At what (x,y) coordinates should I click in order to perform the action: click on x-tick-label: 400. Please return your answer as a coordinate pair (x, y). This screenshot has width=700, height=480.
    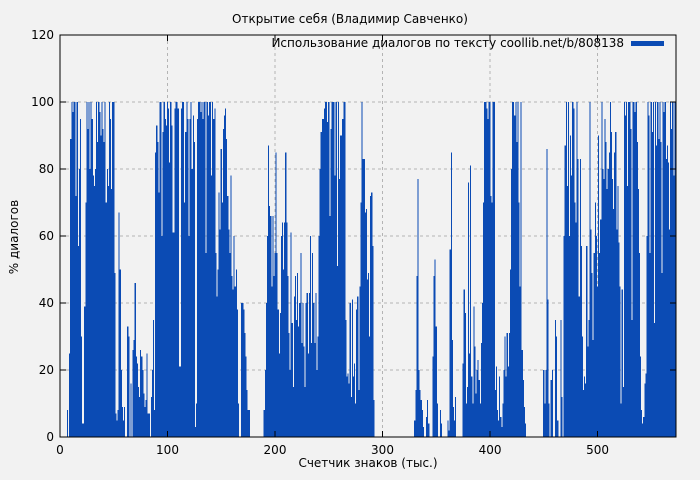
    Looking at the image, I should click on (490, 450).